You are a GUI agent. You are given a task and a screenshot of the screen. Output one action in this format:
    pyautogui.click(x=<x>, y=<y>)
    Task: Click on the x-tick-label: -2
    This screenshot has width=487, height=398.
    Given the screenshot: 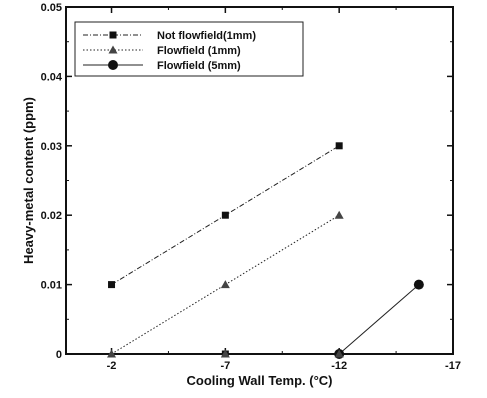 What is the action you would take?
    pyautogui.click(x=112, y=366)
    